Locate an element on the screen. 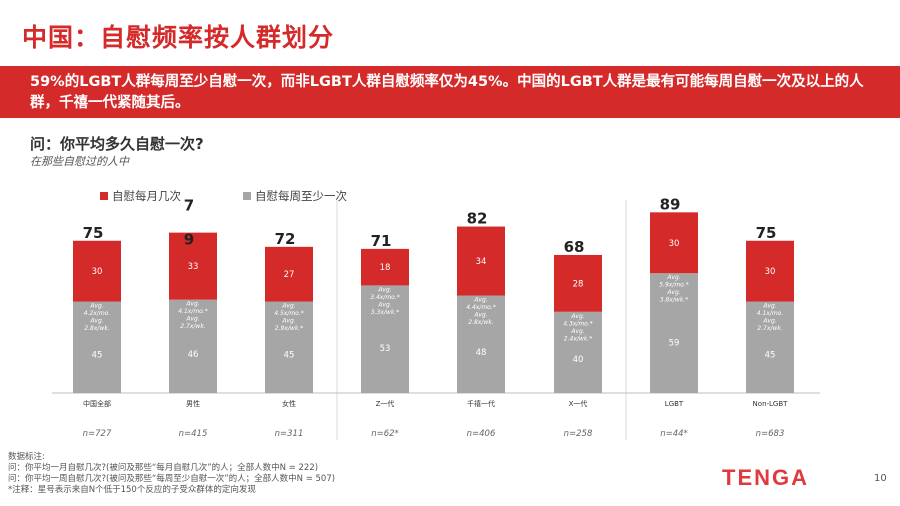 This screenshot has width=900, height=506. footnote-line: 数据标注: is located at coordinates (26, 457).